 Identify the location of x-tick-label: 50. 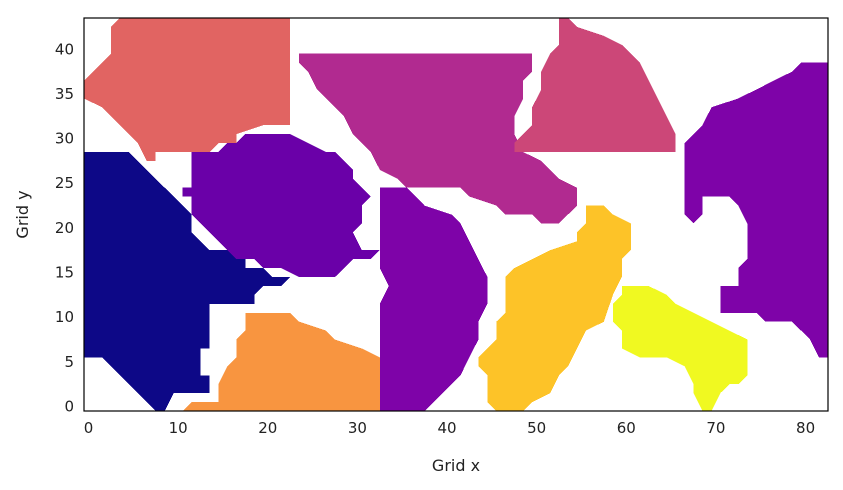
(536, 428).